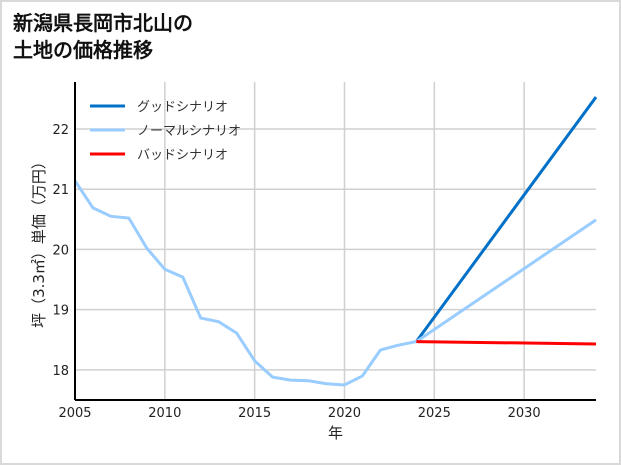 The image size is (621, 465). Describe the element at coordinates (60, 190) in the screenshot. I see `y-tick-label: 21` at that location.